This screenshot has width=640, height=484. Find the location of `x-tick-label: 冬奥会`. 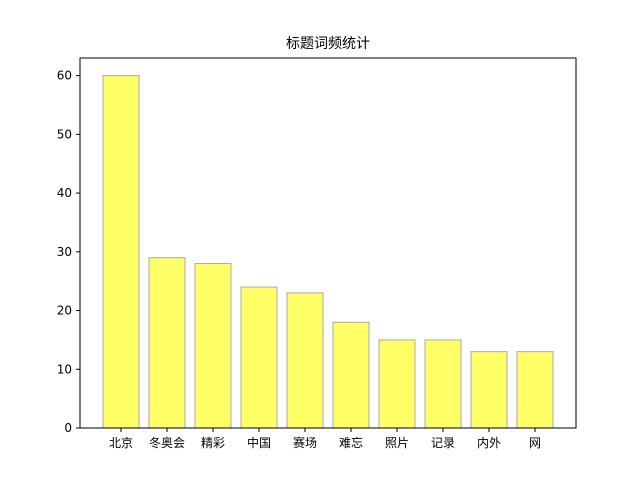

x-tick-label: 冬奥会 is located at coordinates (167, 442).